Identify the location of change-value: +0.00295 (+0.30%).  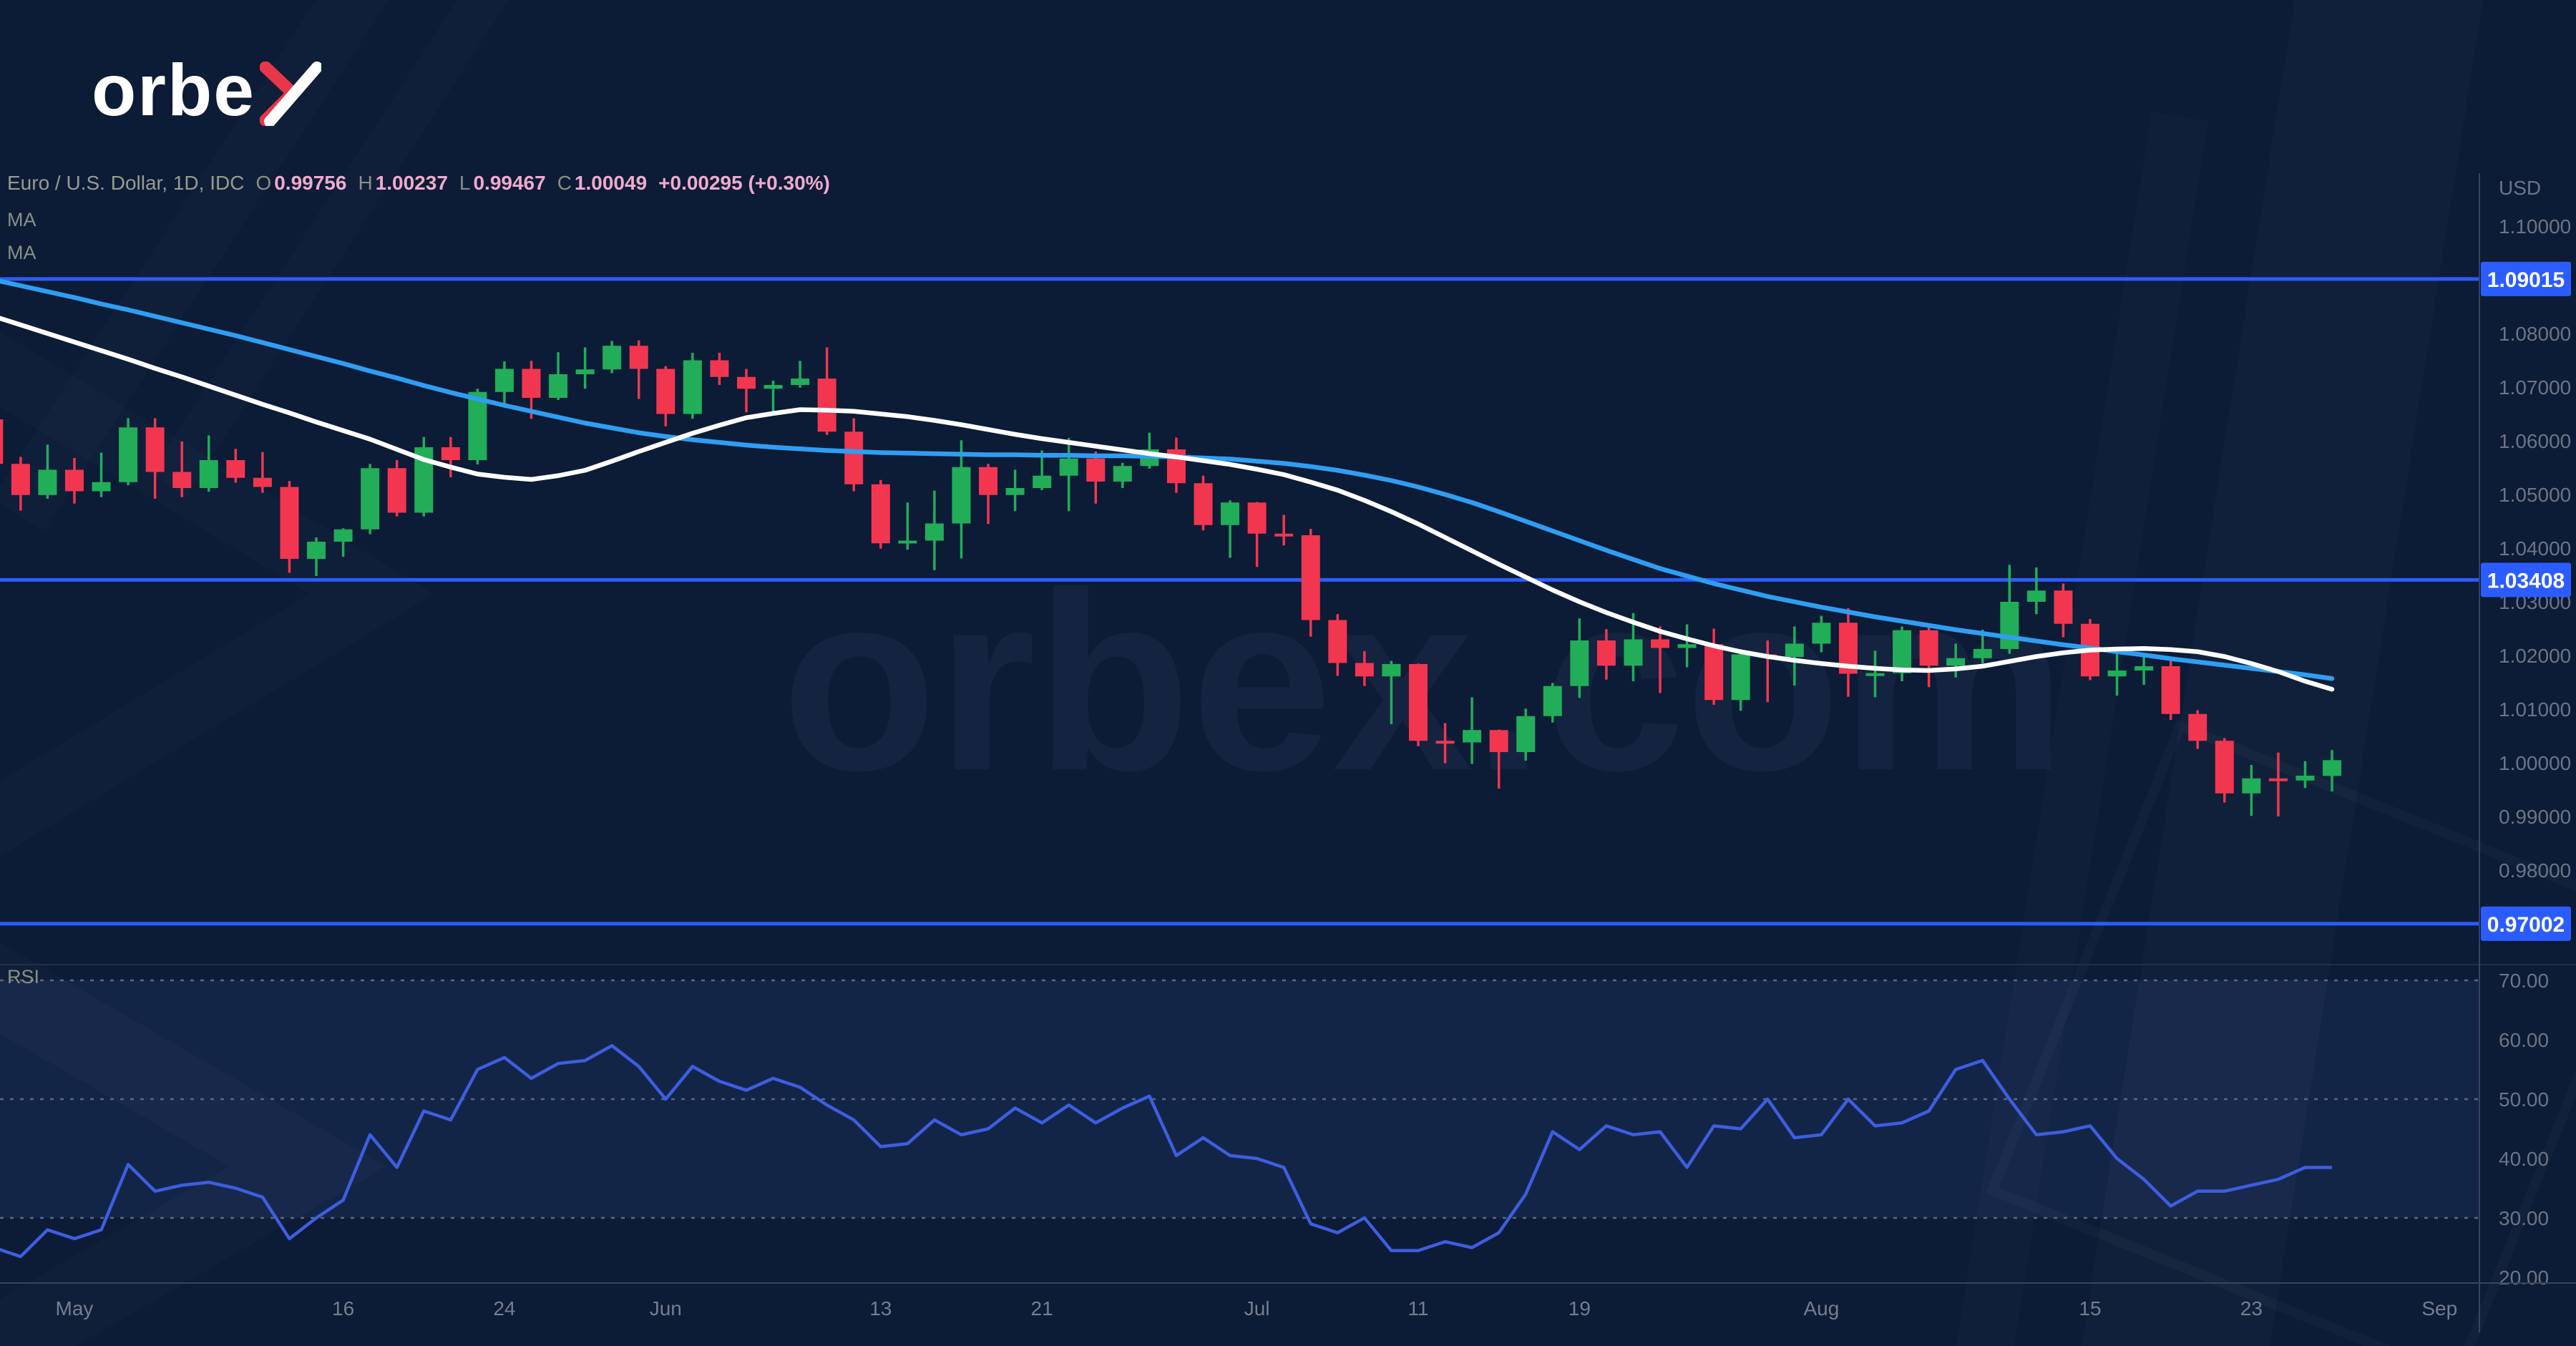
(744, 183).